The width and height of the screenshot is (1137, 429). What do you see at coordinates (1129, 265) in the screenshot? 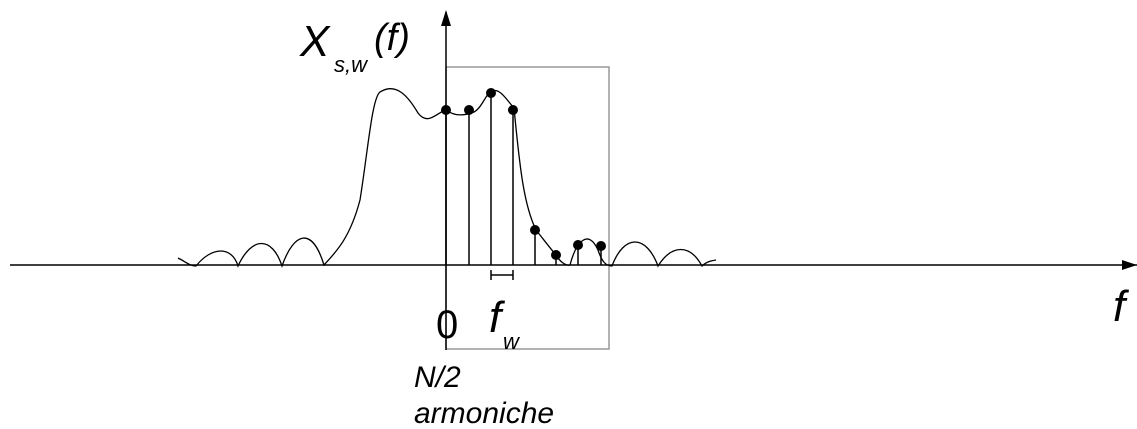
I see `x-axis-arrow` at bounding box center [1129, 265].